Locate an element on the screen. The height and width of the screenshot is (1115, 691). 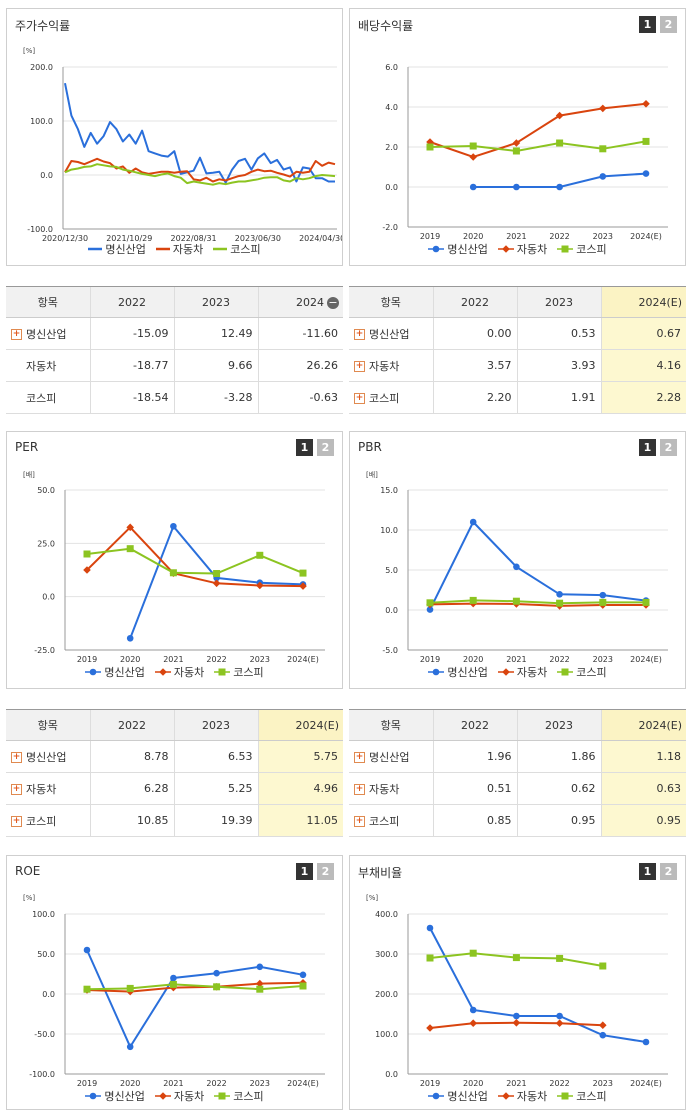
collapse-icon: − is located at coordinates (333, 302).